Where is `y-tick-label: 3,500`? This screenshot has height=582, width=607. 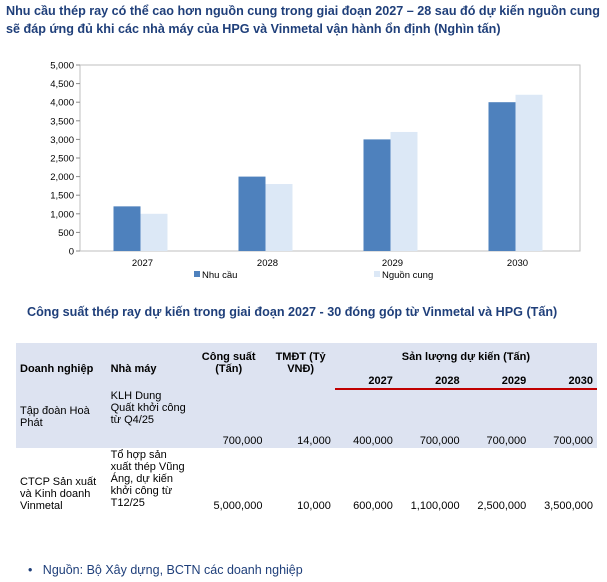 y-tick-label: 3,500 is located at coordinates (62, 121).